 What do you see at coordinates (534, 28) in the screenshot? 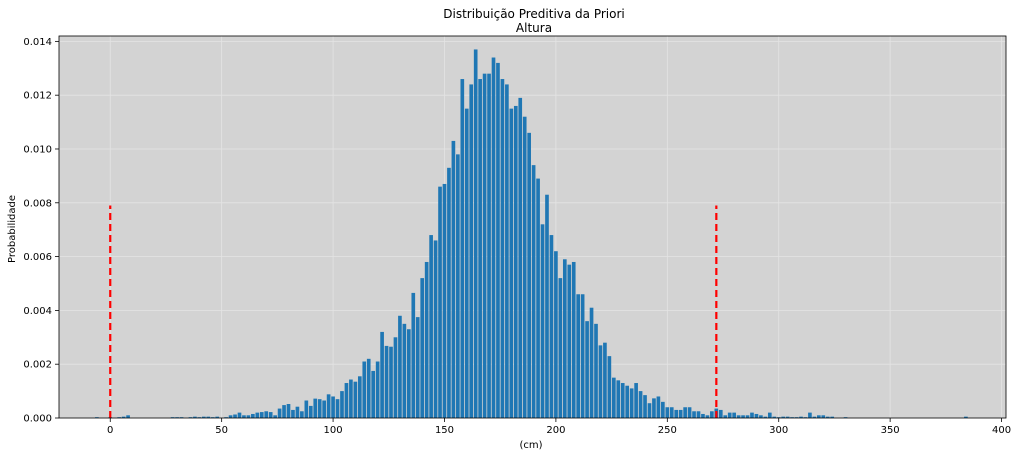
I see `chart-subtitle: Altura` at bounding box center [534, 28].